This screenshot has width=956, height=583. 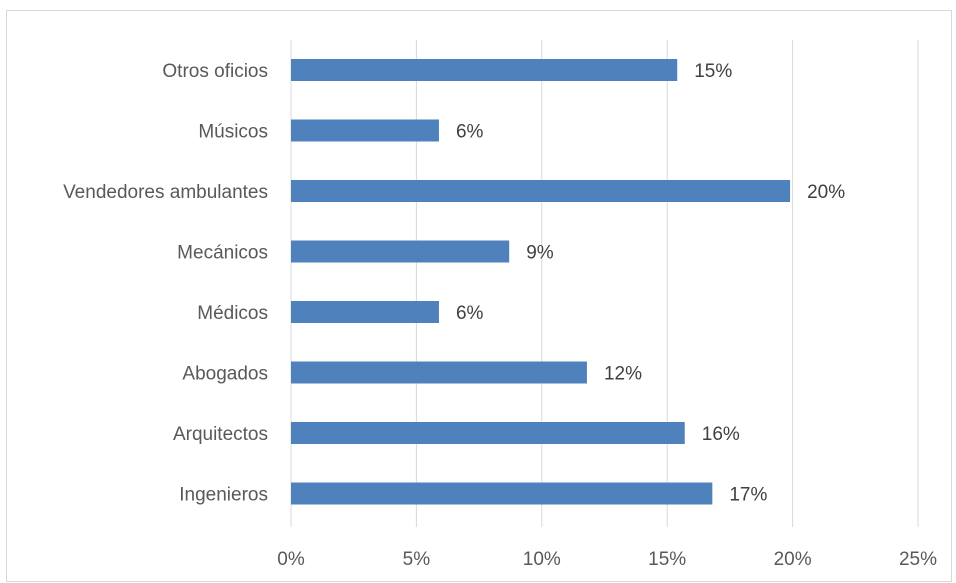 What do you see at coordinates (713, 71) in the screenshot?
I see `data-label: 15%` at bounding box center [713, 71].